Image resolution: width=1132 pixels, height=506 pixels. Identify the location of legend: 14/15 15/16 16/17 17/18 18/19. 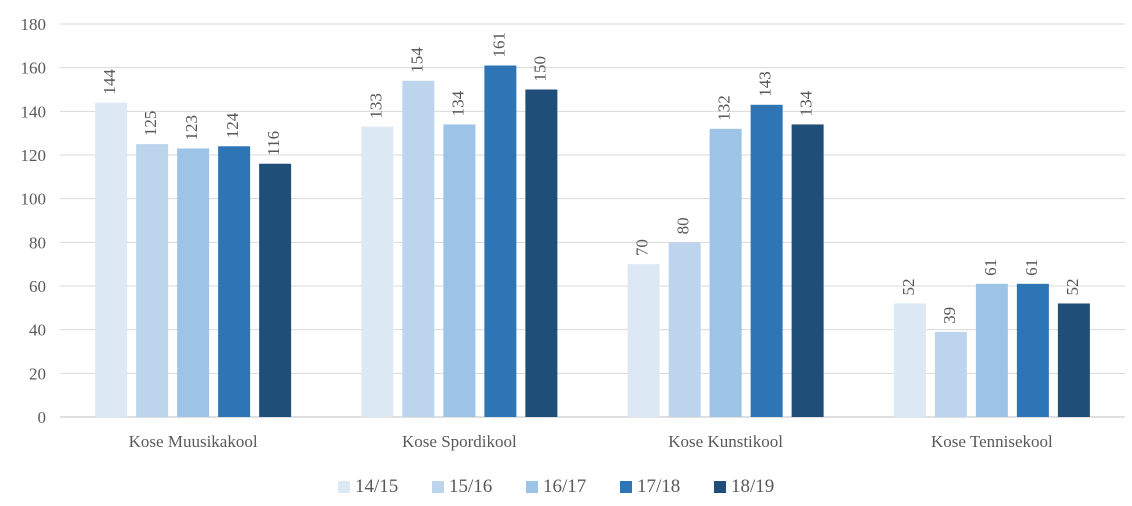
(556, 486).